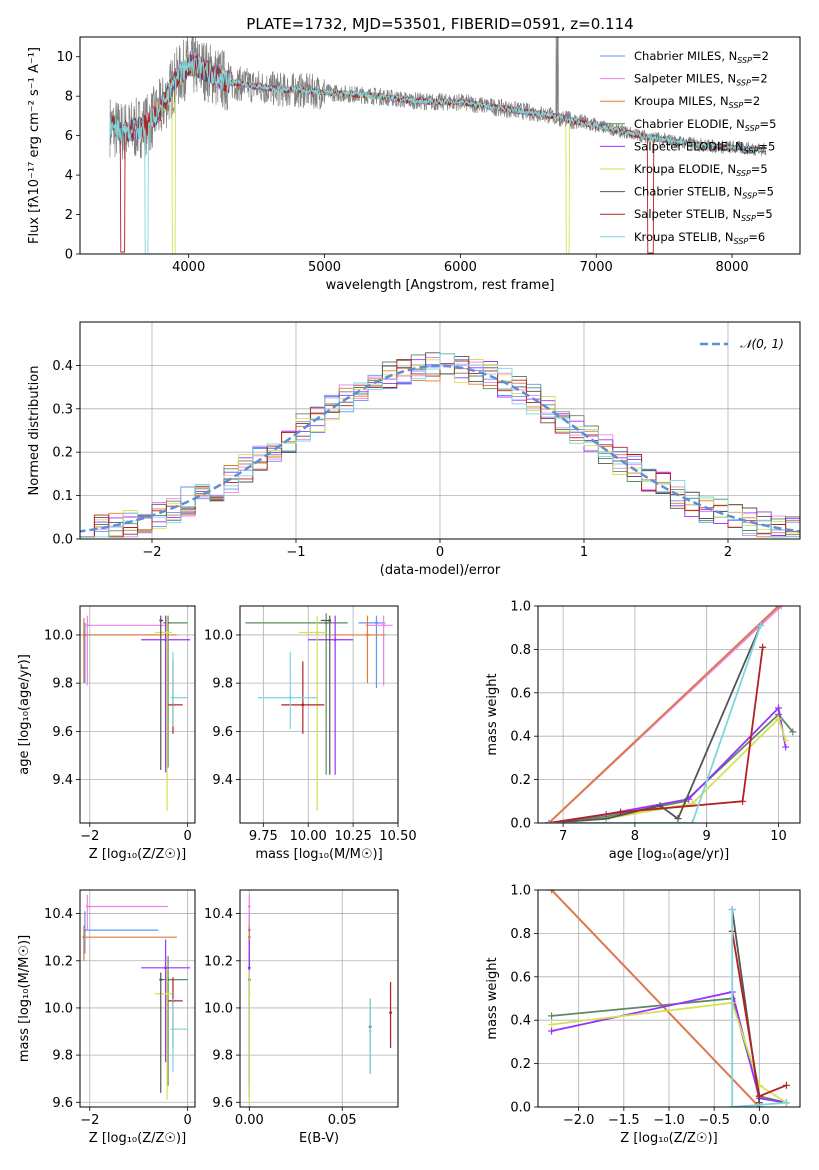  I want to click on x-axis-label: age [log₁₀(age/yr)], so click(669, 854).